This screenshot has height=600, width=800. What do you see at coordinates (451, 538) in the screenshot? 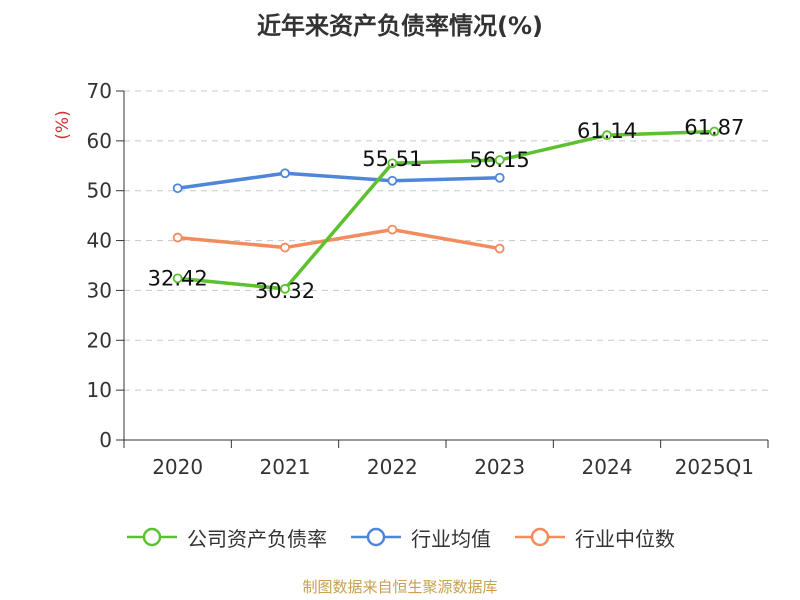
I see `legend-label: 行业均值` at bounding box center [451, 538].